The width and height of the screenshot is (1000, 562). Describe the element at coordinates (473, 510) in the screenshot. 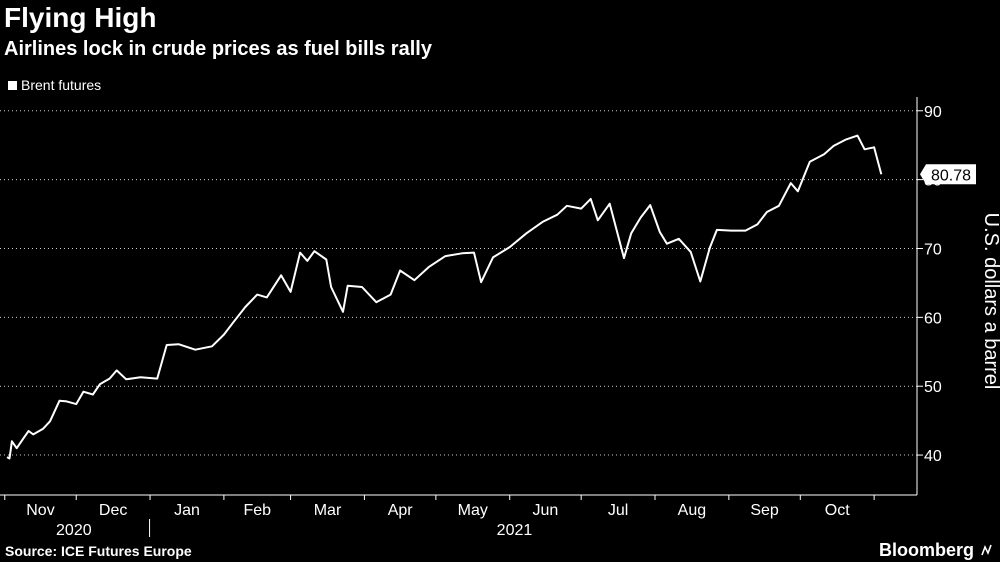

I see `x-tick-label: May` at that location.